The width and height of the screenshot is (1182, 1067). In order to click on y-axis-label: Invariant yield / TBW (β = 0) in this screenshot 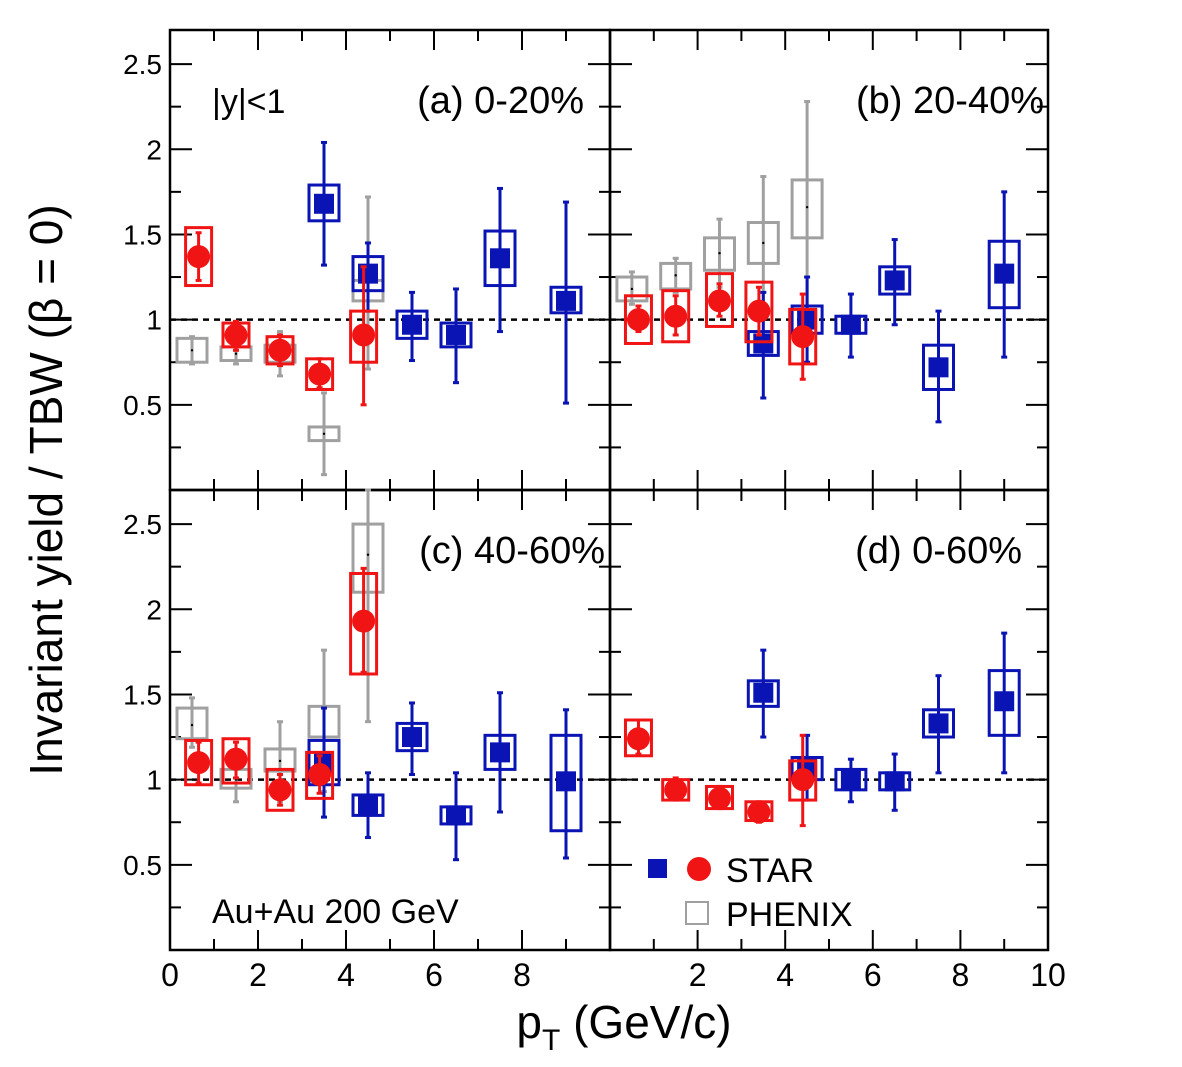, I will do `click(46, 489)`.